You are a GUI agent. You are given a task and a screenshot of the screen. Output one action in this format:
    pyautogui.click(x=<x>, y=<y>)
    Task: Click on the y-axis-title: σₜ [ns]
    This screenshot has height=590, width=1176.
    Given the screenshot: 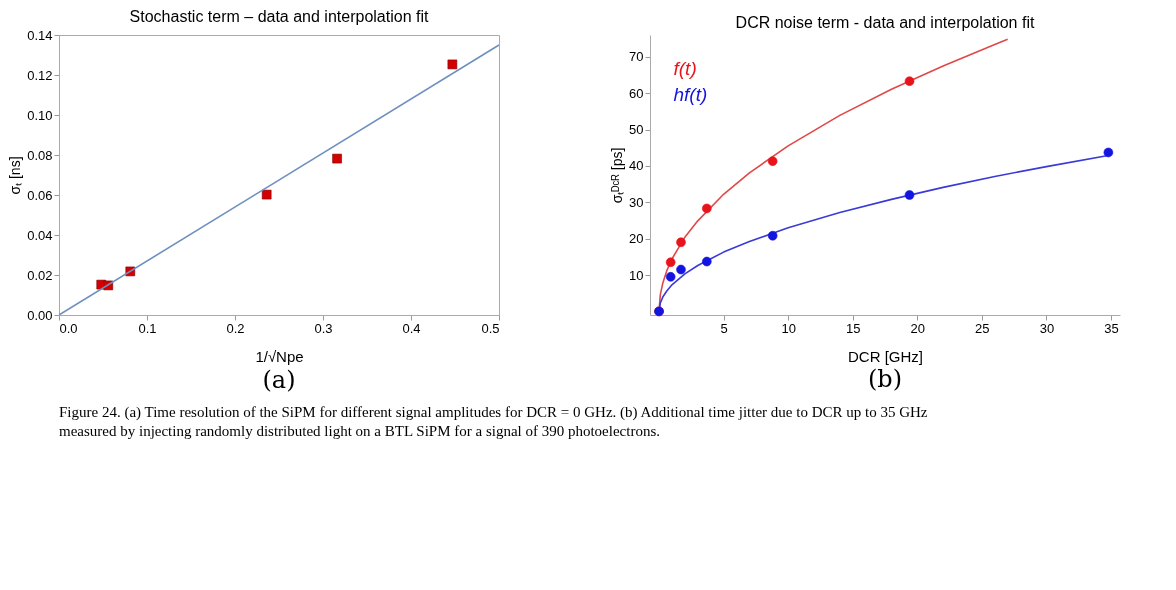 What is the action you would take?
    pyautogui.click(x=15, y=175)
    